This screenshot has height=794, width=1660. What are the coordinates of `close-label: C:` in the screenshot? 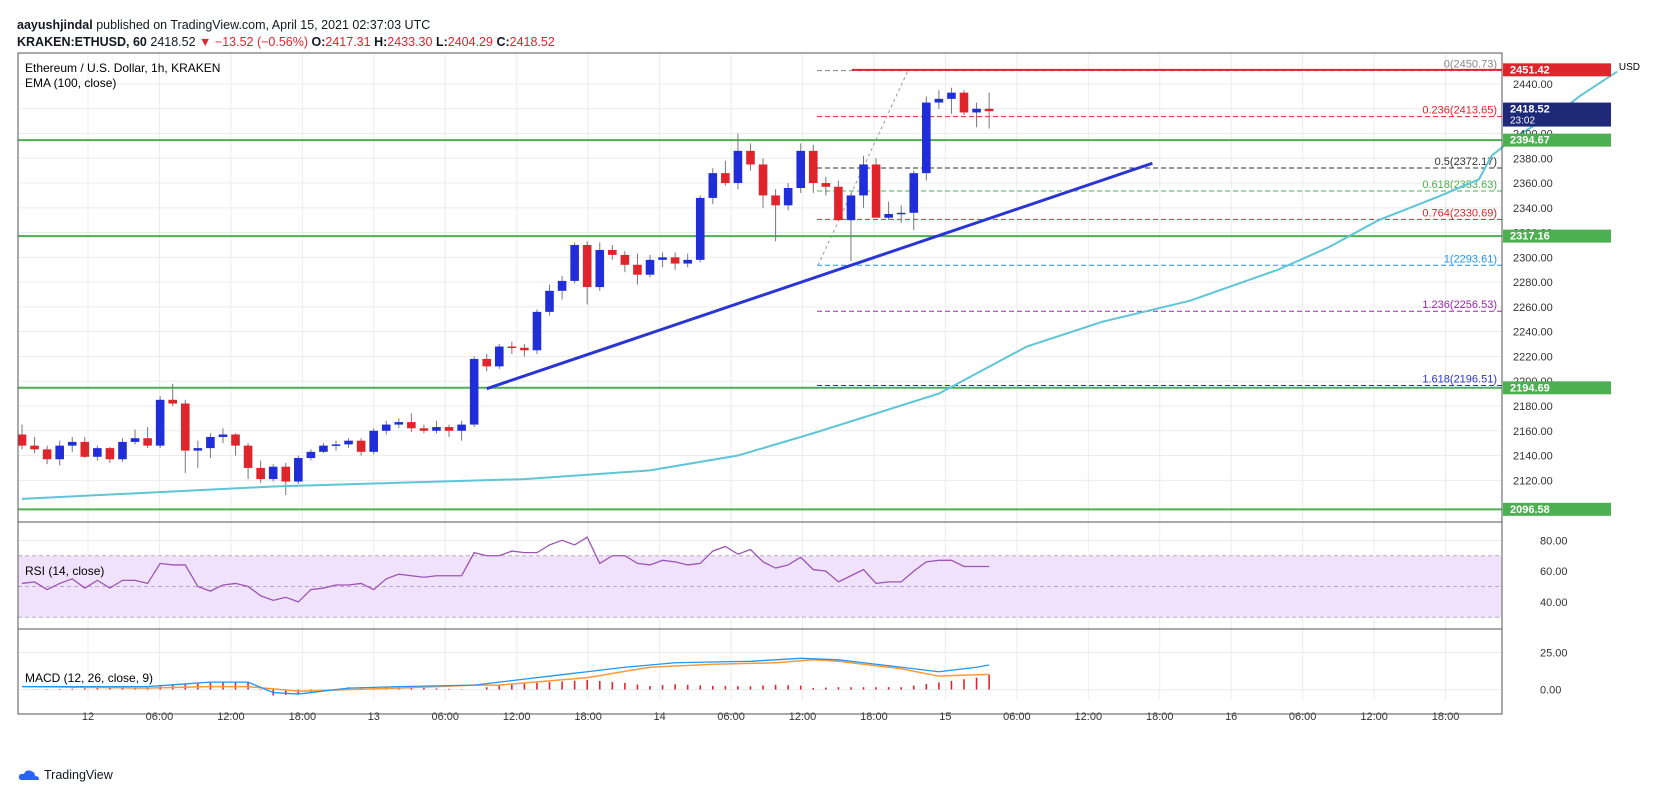 It's located at (503, 42).